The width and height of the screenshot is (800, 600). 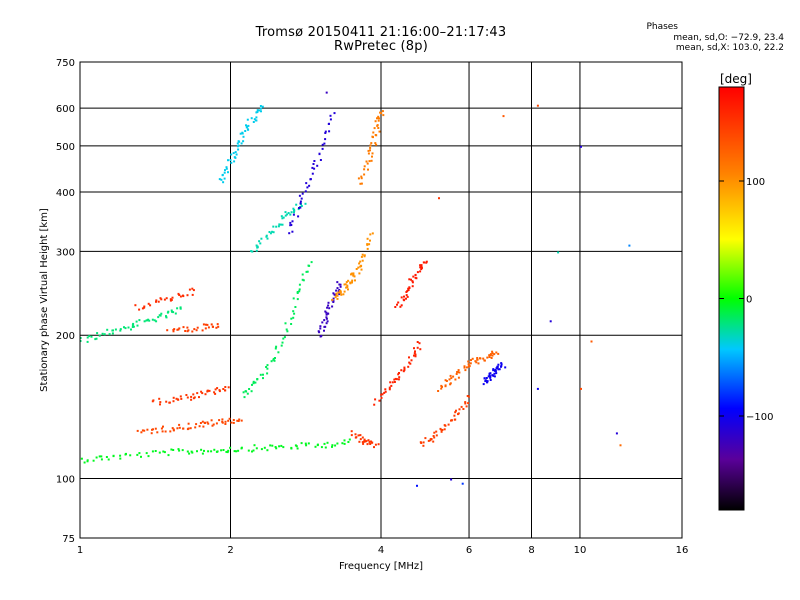 I want to click on y-tick-label: 75, so click(x=68, y=539).